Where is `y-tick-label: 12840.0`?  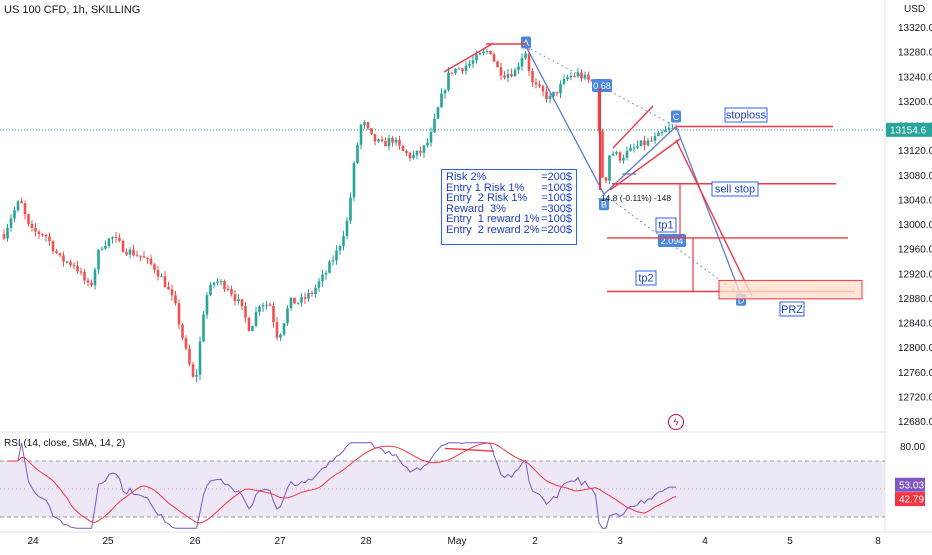
y-tick-label: 12840.0 is located at coordinates (915, 324).